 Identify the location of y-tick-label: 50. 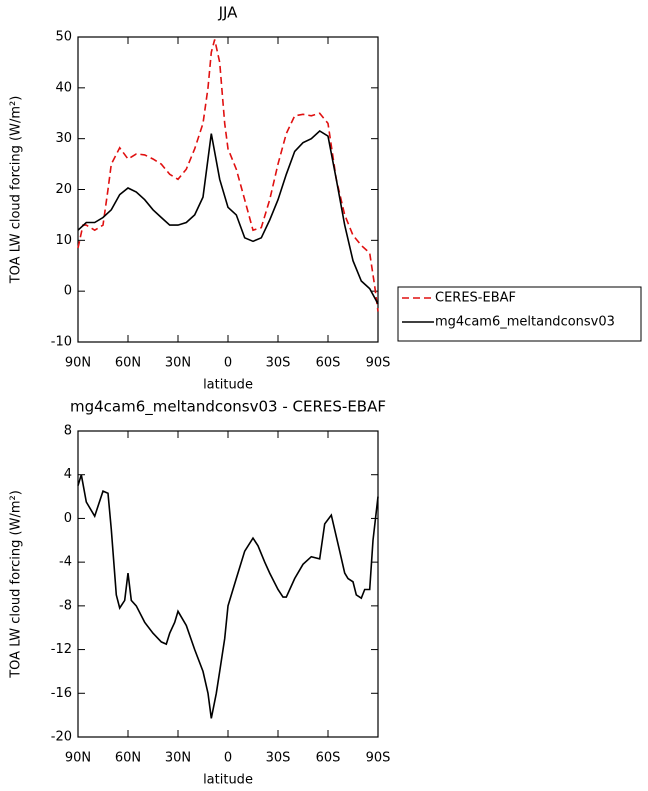
(63, 37).